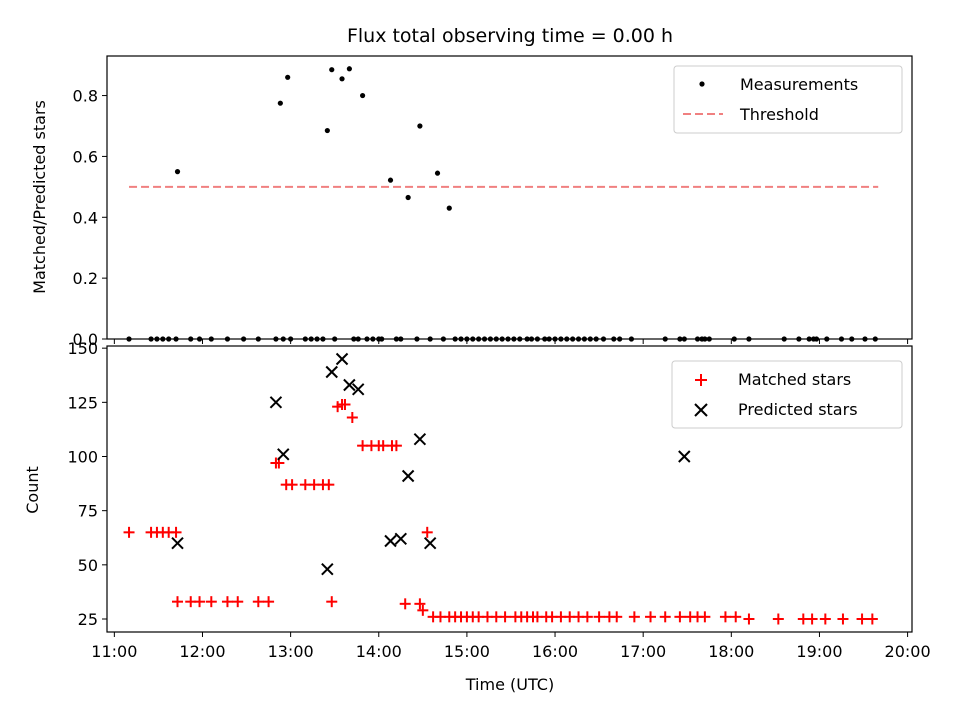 The width and height of the screenshot is (960, 720). What do you see at coordinates (798, 409) in the screenshot?
I see `legend-label-predicted-stars: Predicted stars` at bounding box center [798, 409].